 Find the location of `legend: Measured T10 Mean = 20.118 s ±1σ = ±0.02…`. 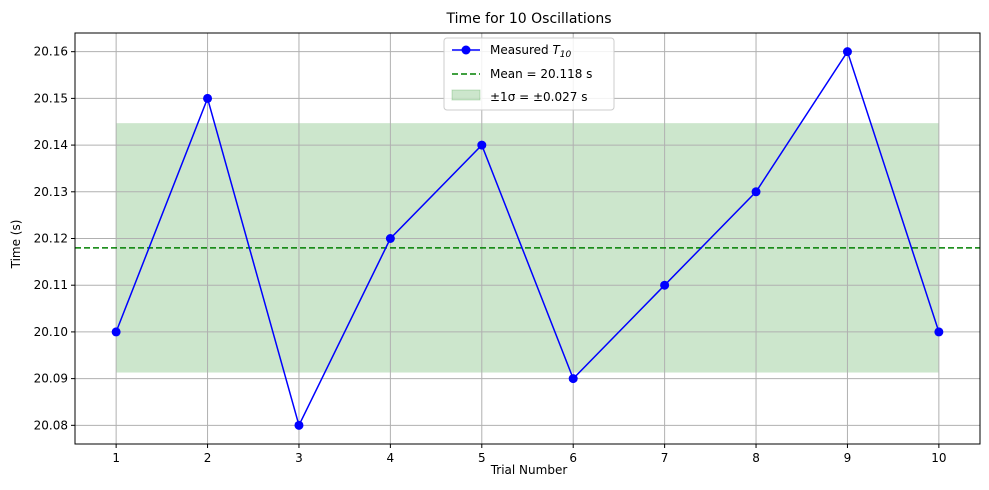

legend: Measured T10 Mean = 20.118 s ±1σ = ±0.02… is located at coordinates (529, 74).